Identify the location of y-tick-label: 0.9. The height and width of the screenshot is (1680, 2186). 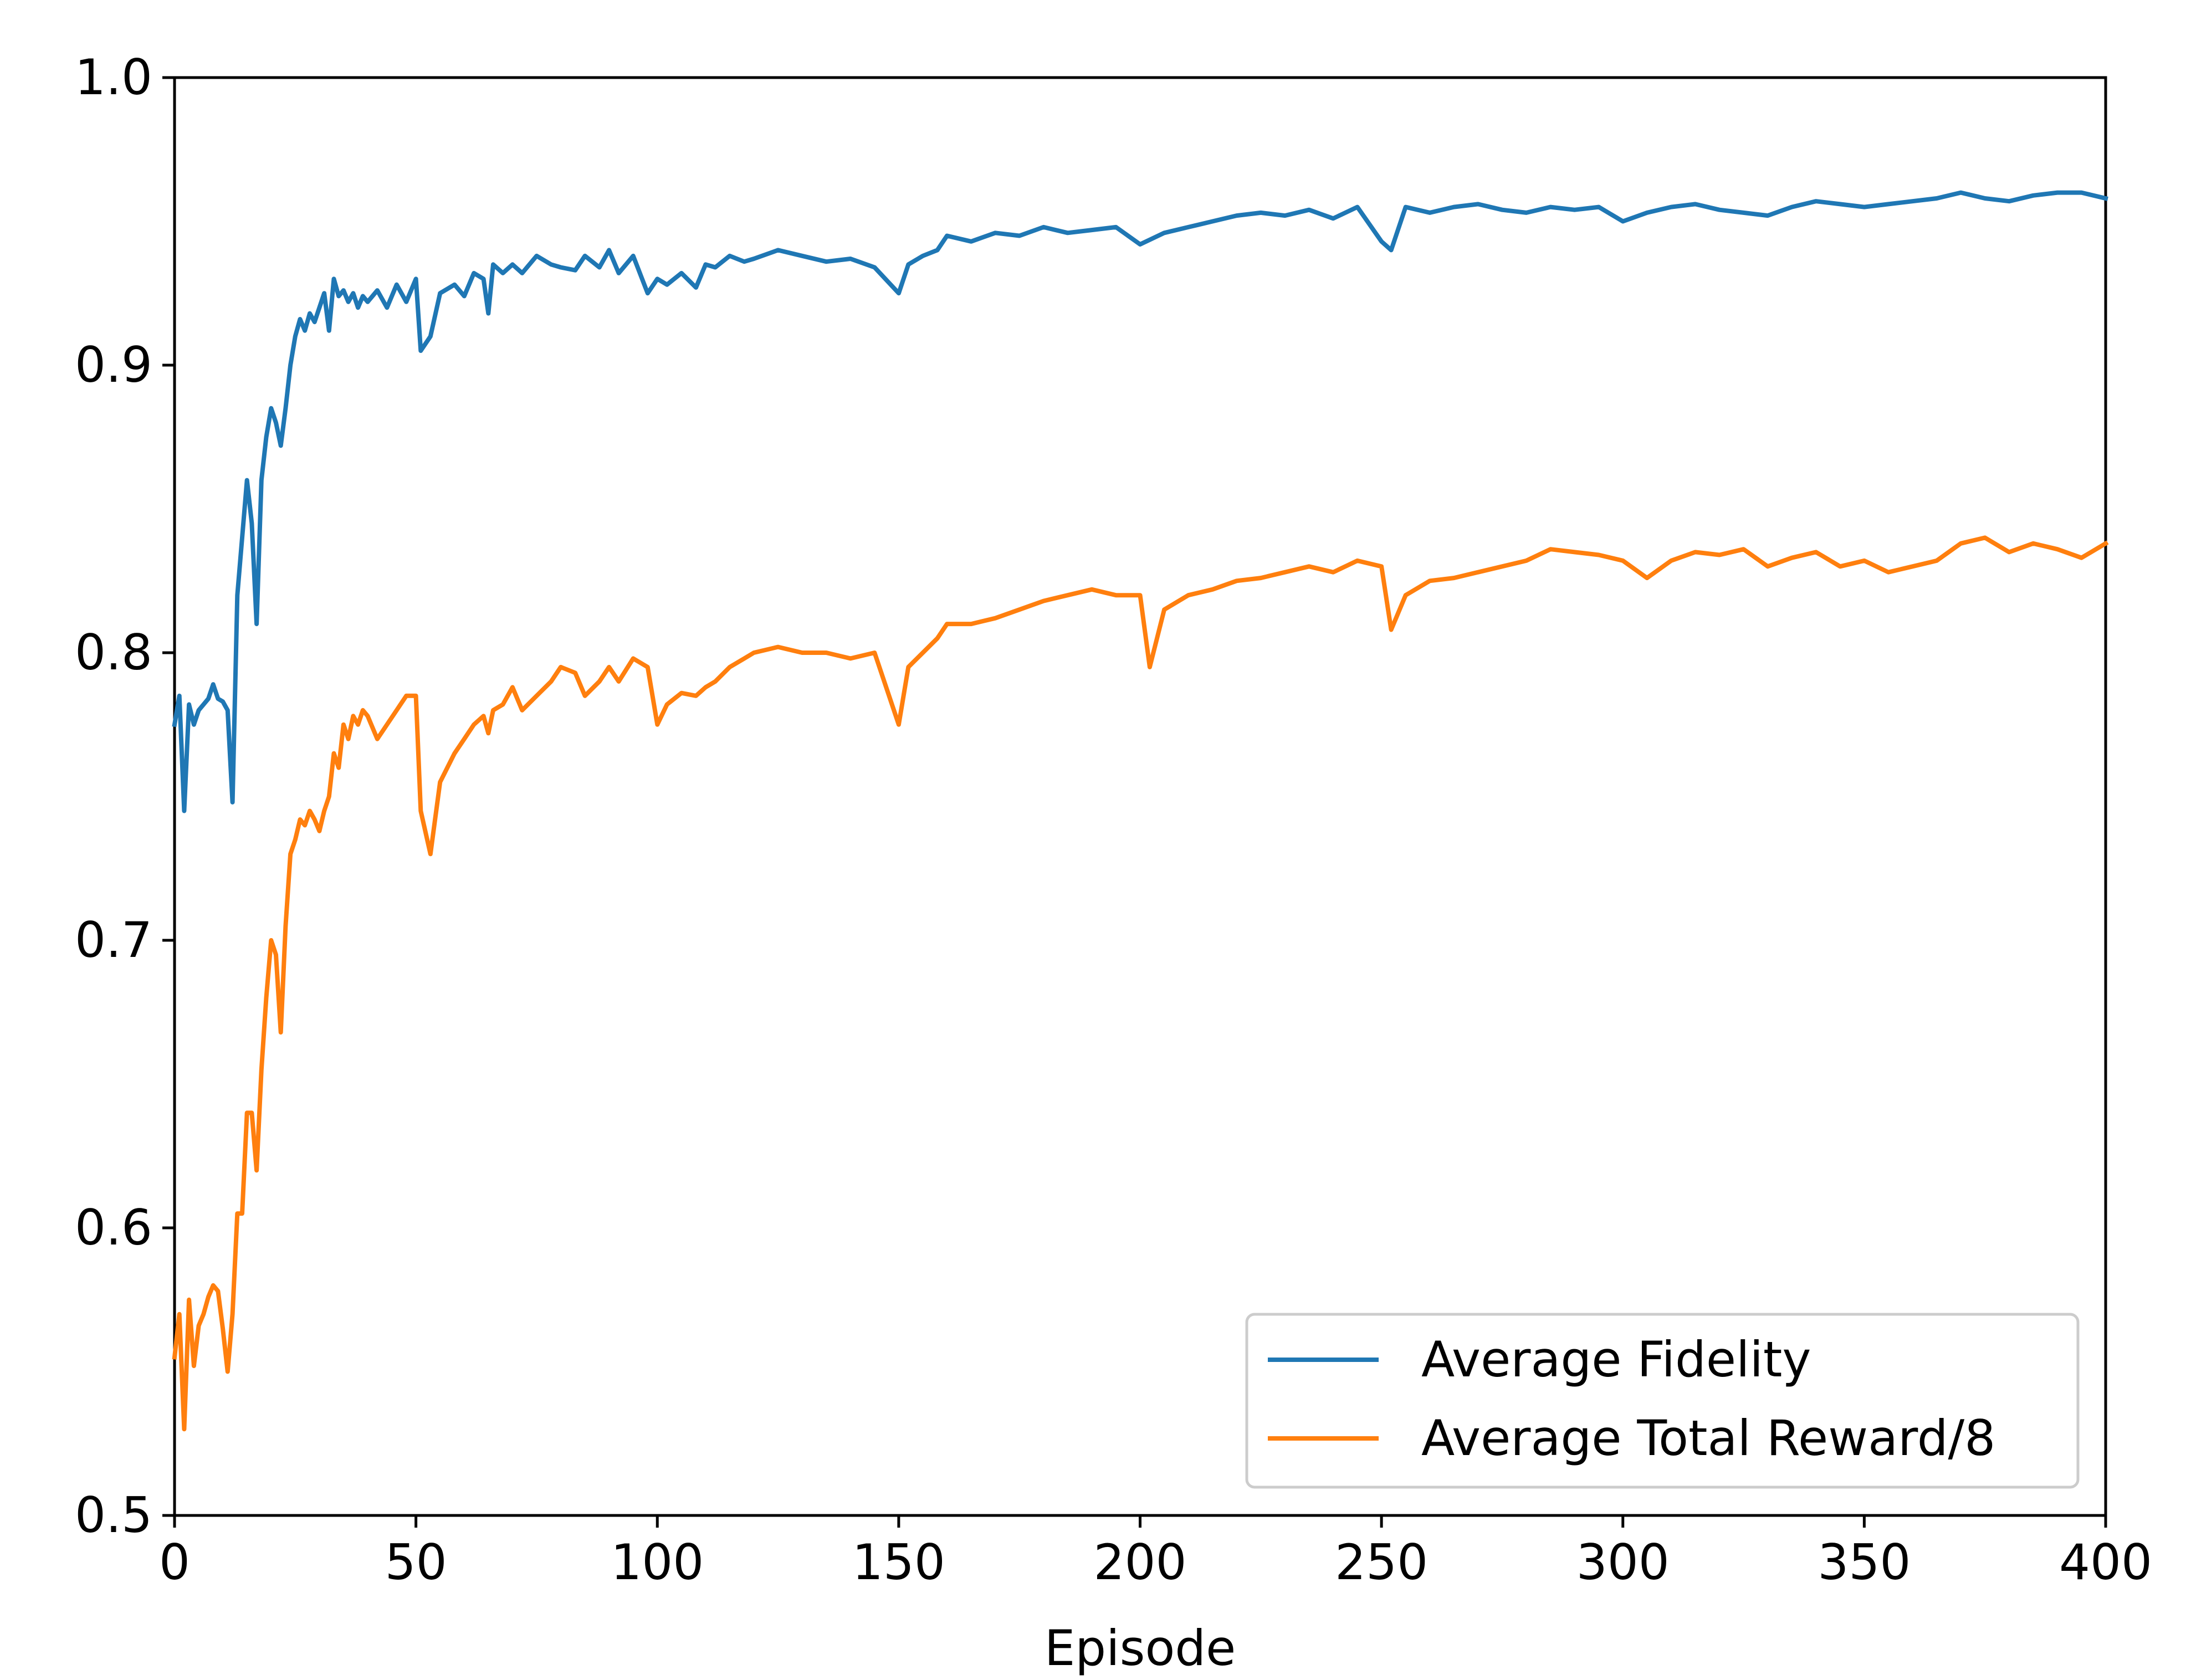
(113, 365).